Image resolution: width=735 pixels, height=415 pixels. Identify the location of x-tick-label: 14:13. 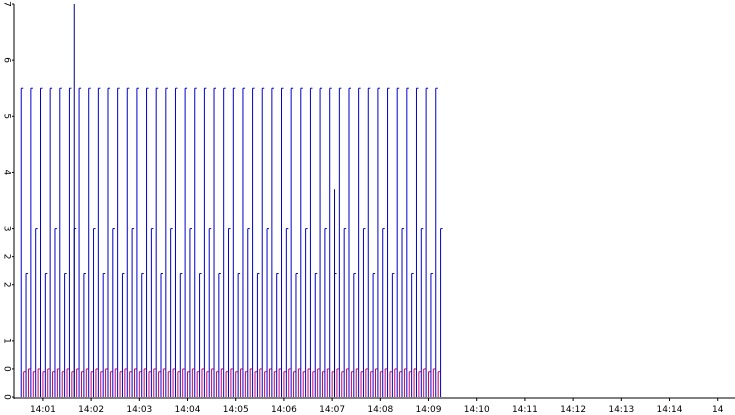
(621, 410).